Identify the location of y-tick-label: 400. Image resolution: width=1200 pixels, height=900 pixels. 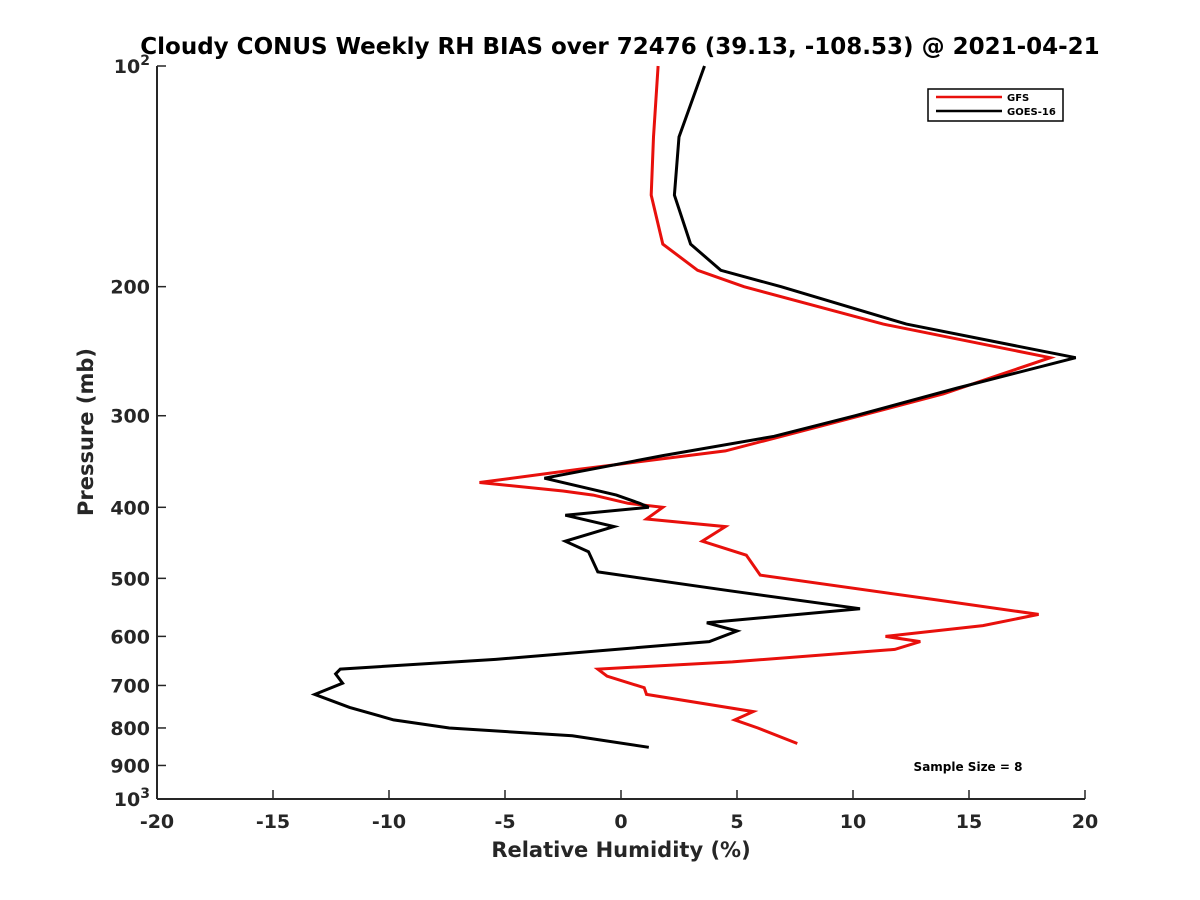
(130, 508).